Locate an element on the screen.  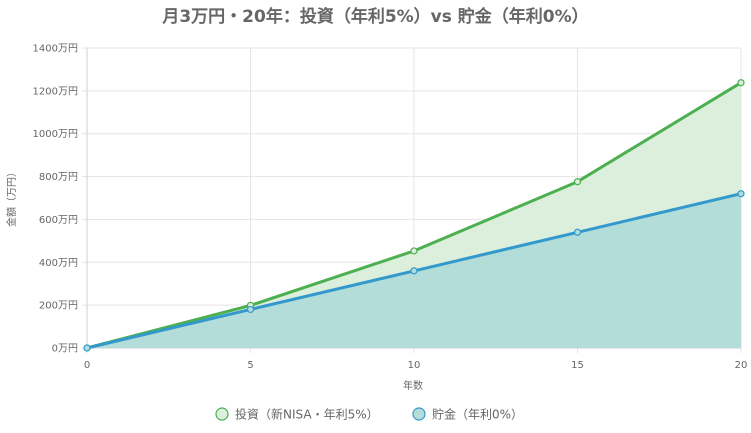
y-tick-label: 400万円 is located at coordinates (58, 263).